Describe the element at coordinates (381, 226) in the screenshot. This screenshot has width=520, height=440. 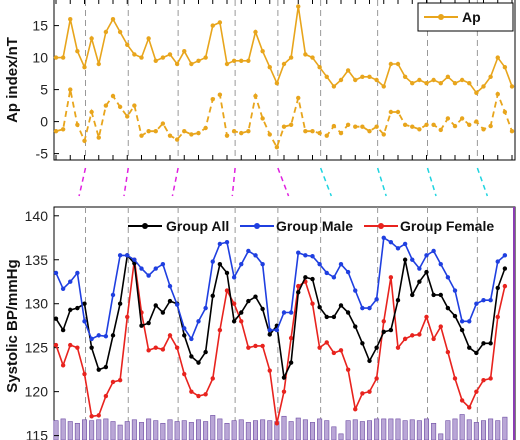
I see `legend-female-marker` at that location.